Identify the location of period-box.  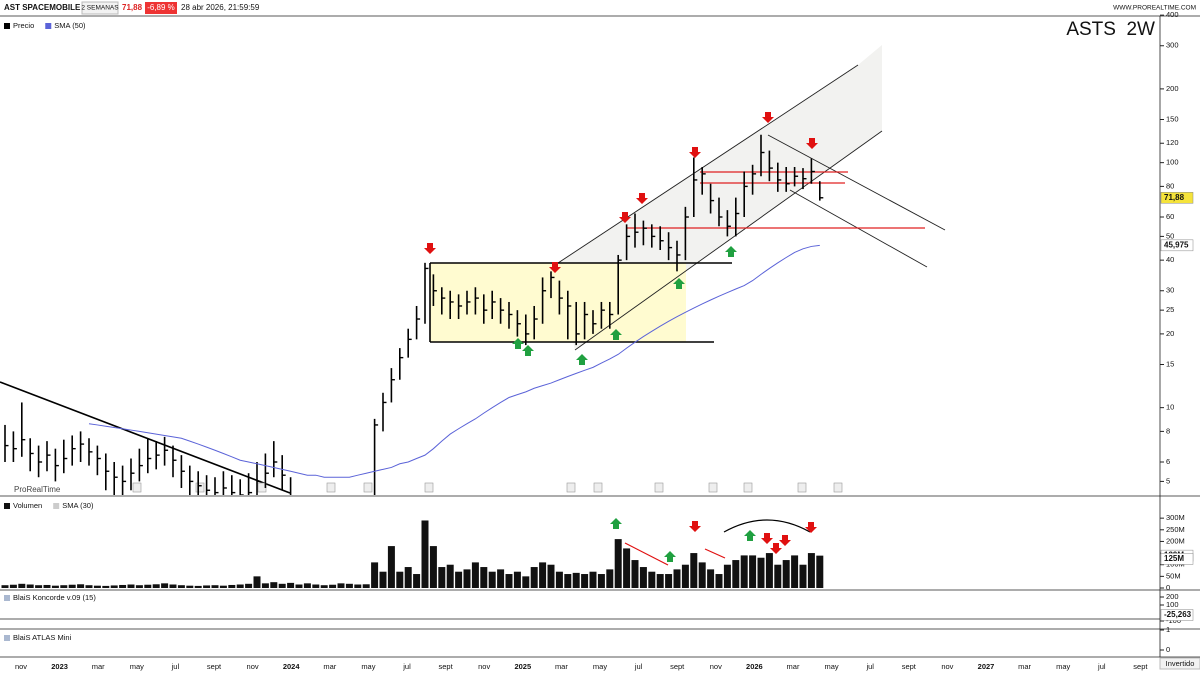
(100, 8).